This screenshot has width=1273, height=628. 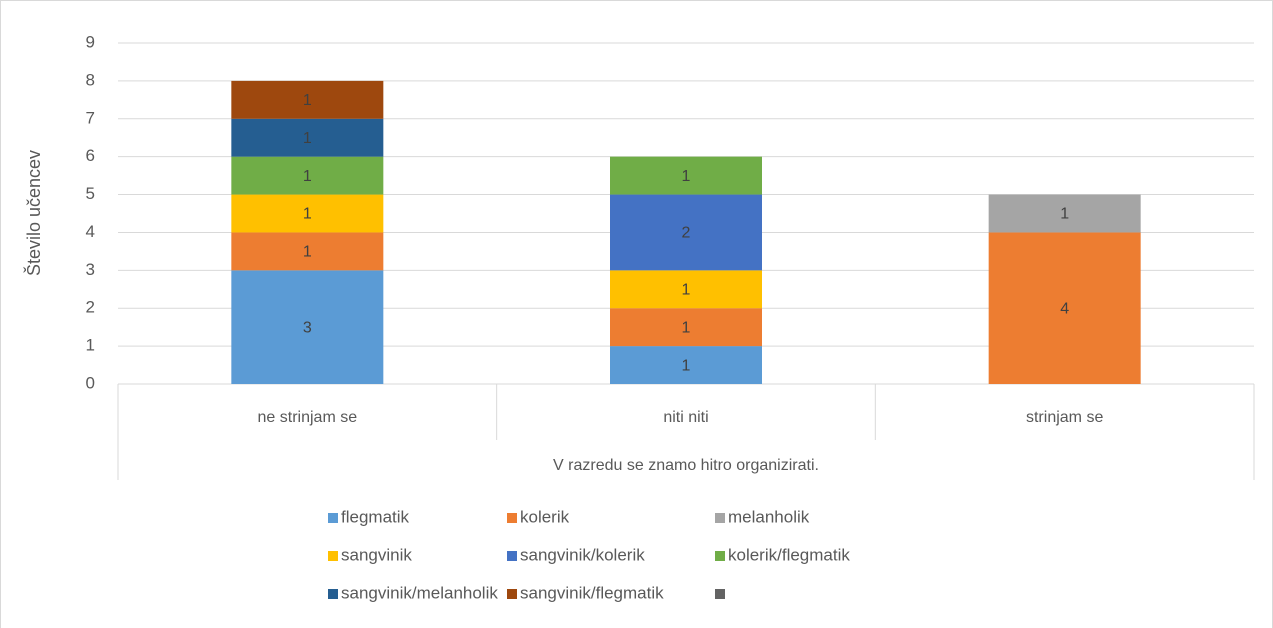 I want to click on legend-label: kolerik, so click(x=545, y=516).